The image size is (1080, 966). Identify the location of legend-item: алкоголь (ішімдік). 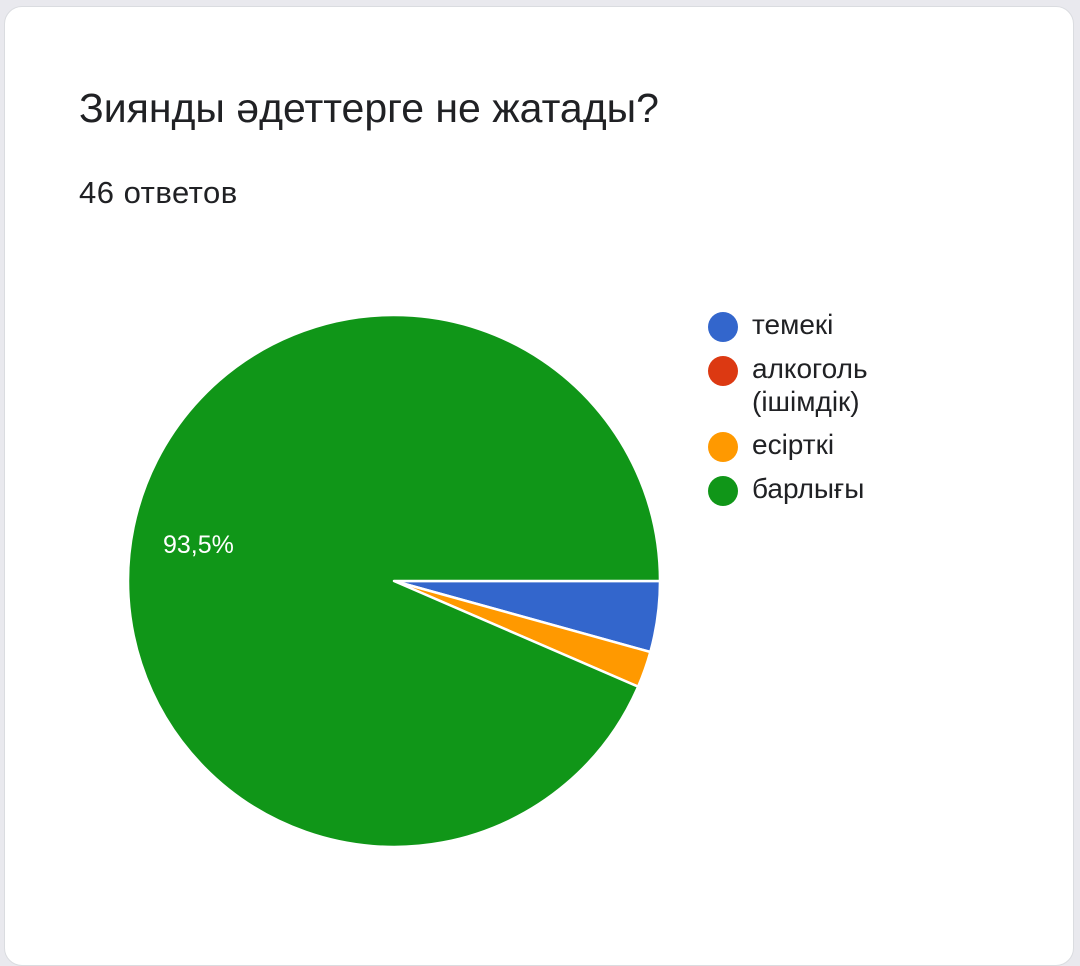
(808, 385).